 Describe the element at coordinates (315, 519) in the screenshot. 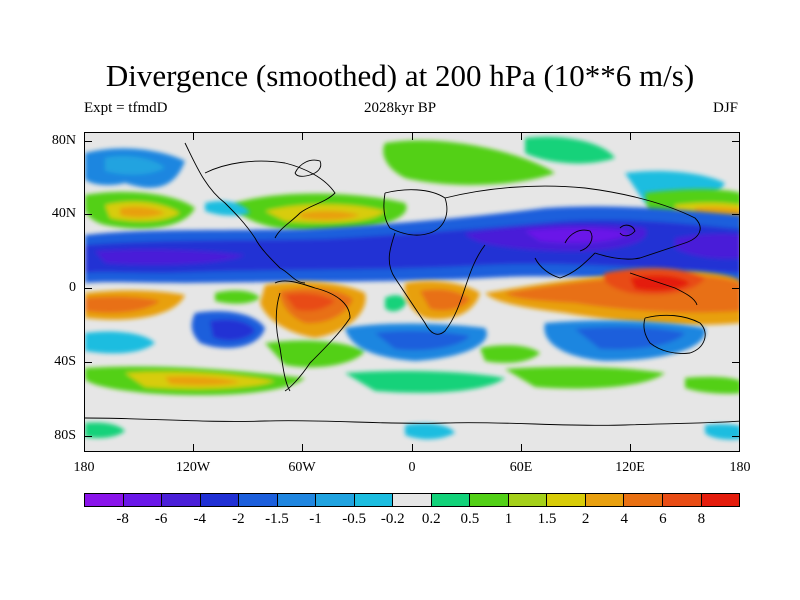

I see `colorbar-tick-label: -1` at that location.